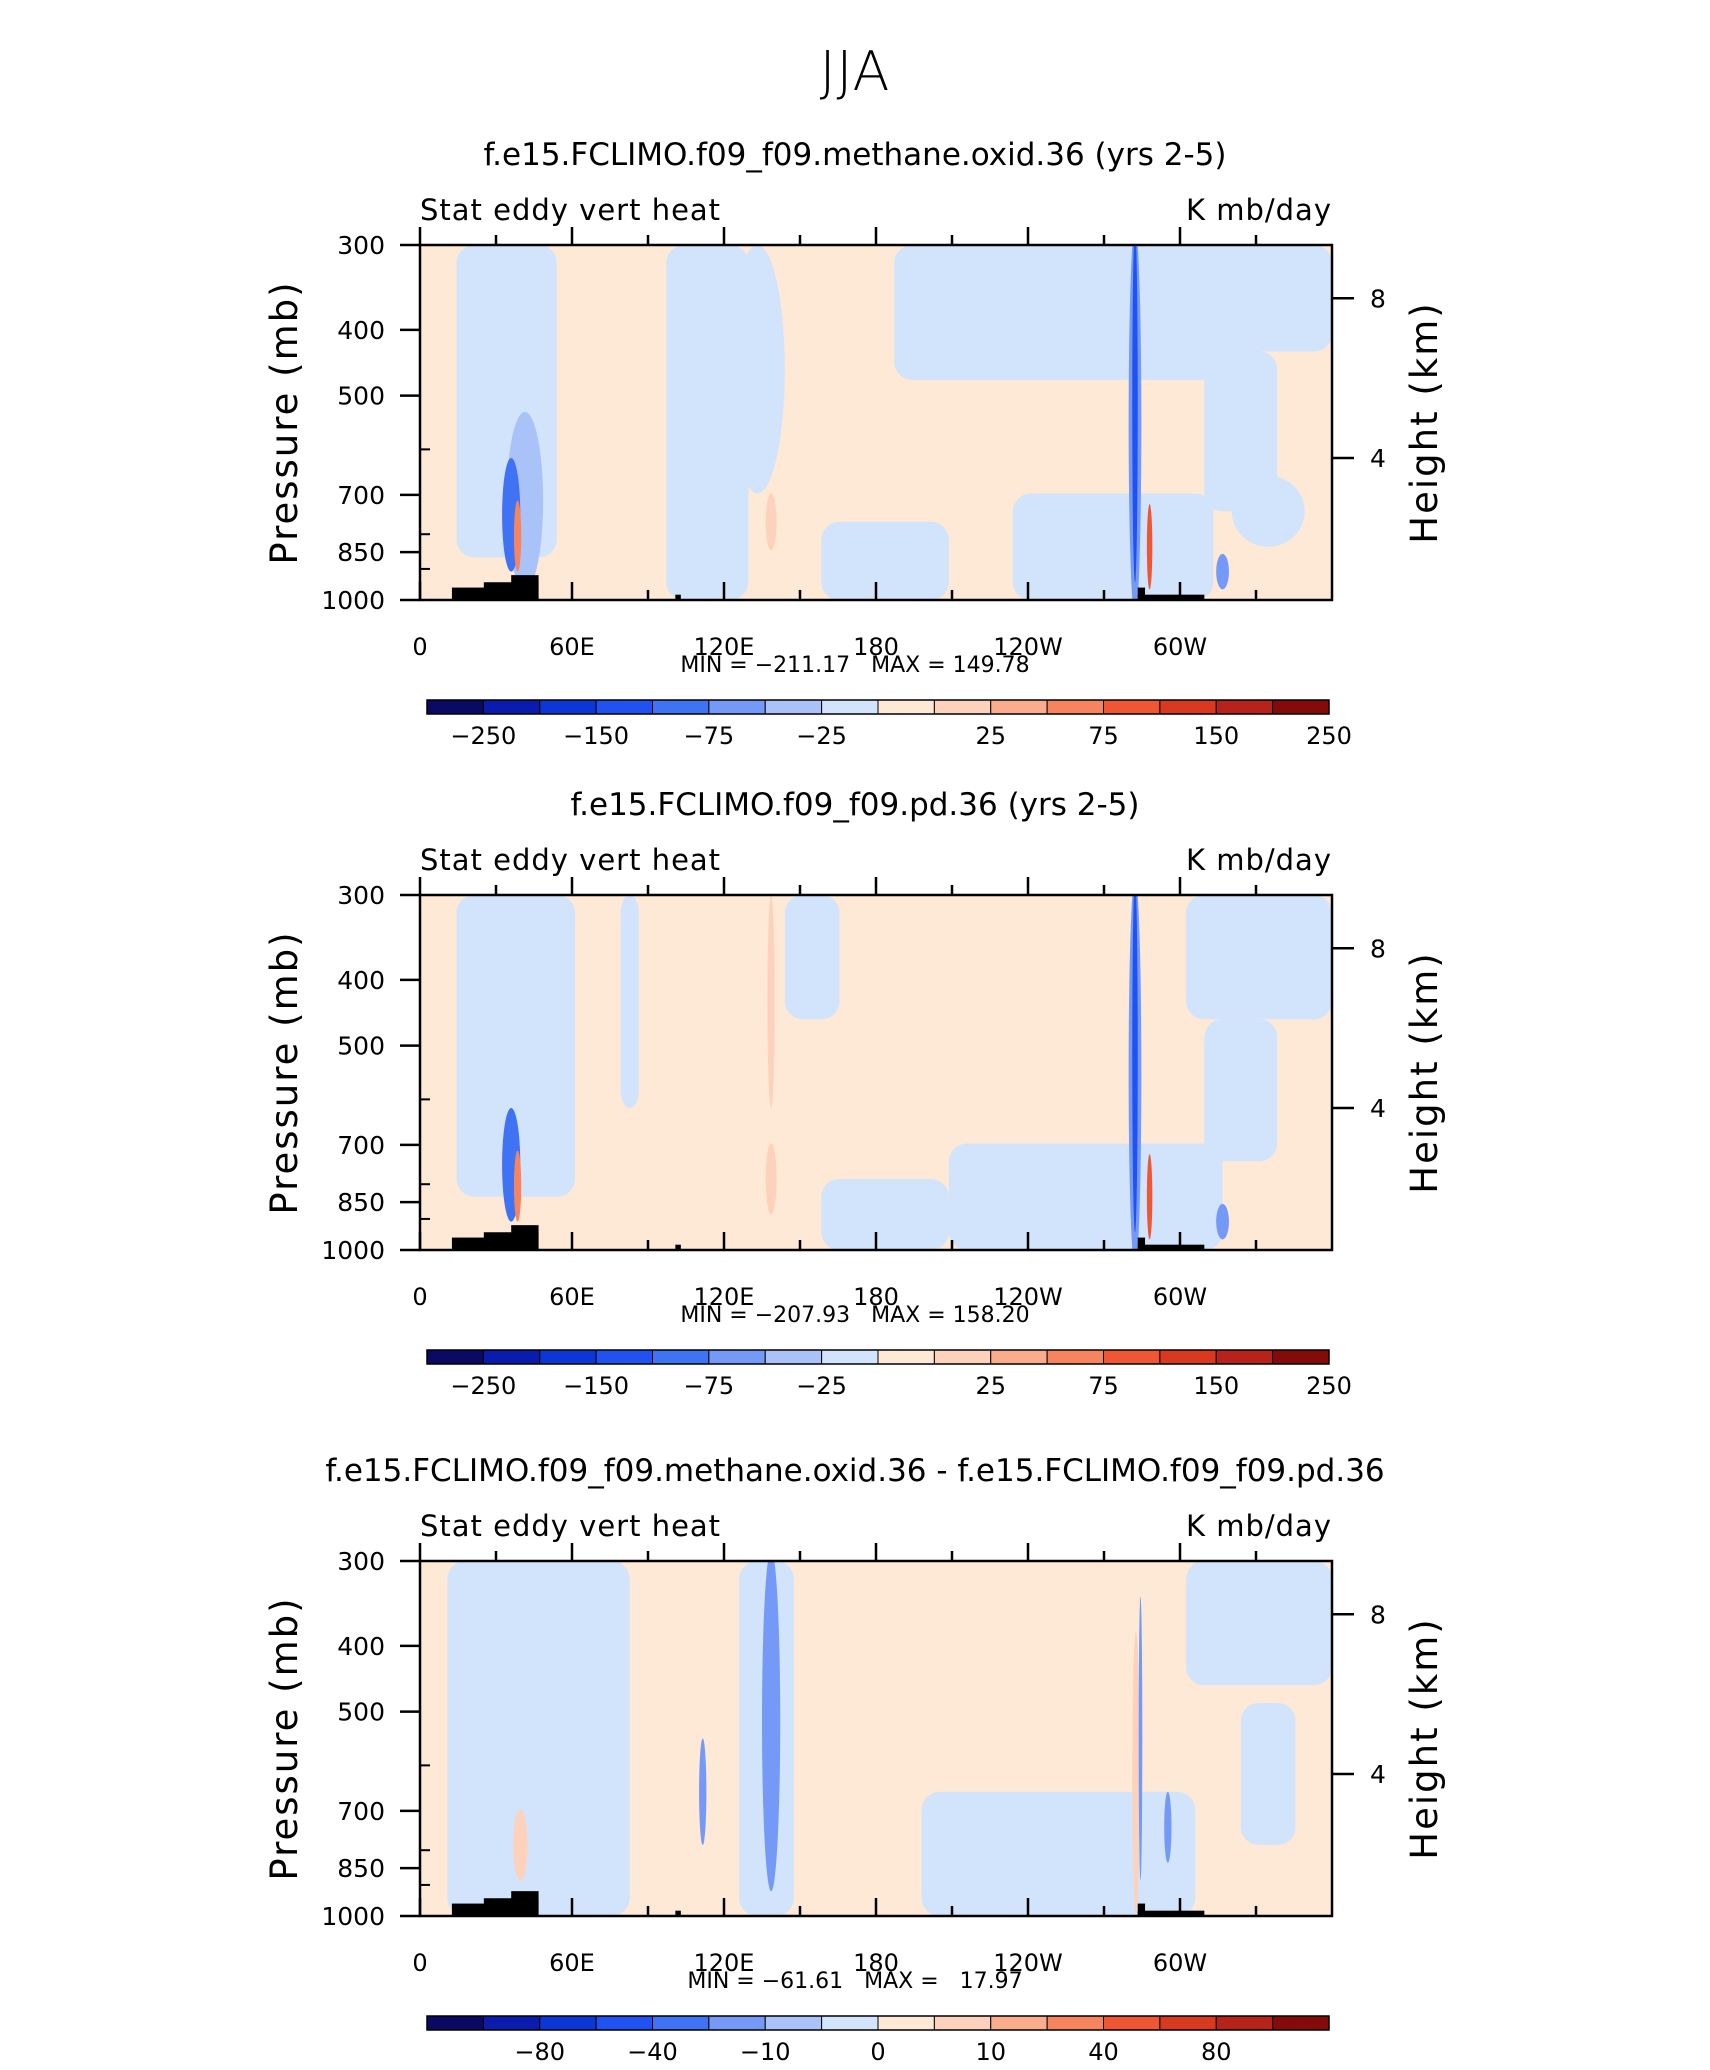 This screenshot has width=1710, height=2070. What do you see at coordinates (854, 665) in the screenshot?
I see `min-max-stats: MIN = −211.17 MAX = 149.78` at bounding box center [854, 665].